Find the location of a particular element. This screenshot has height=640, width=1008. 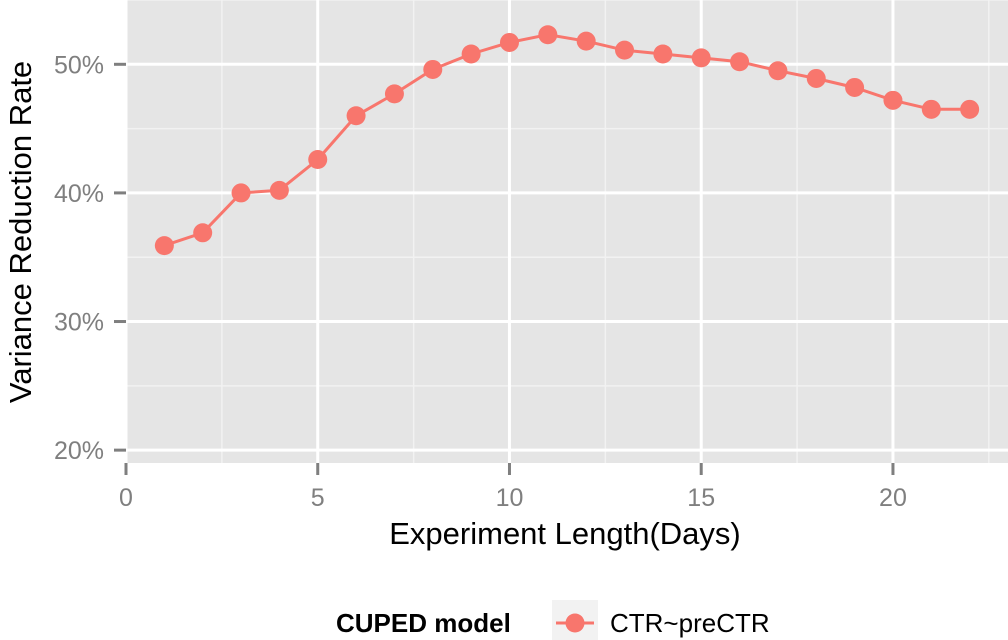

legend-label: CTR~preCTR is located at coordinates (690, 623).